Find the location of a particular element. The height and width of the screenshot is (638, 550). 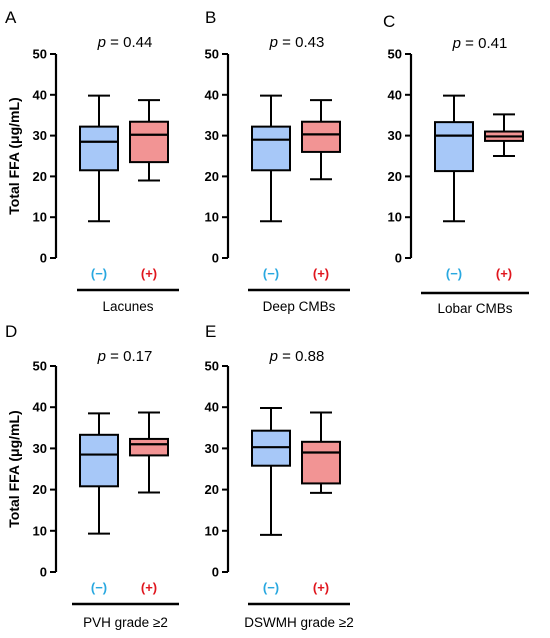

p-value-text: = 0.88 is located at coordinates (301, 356).